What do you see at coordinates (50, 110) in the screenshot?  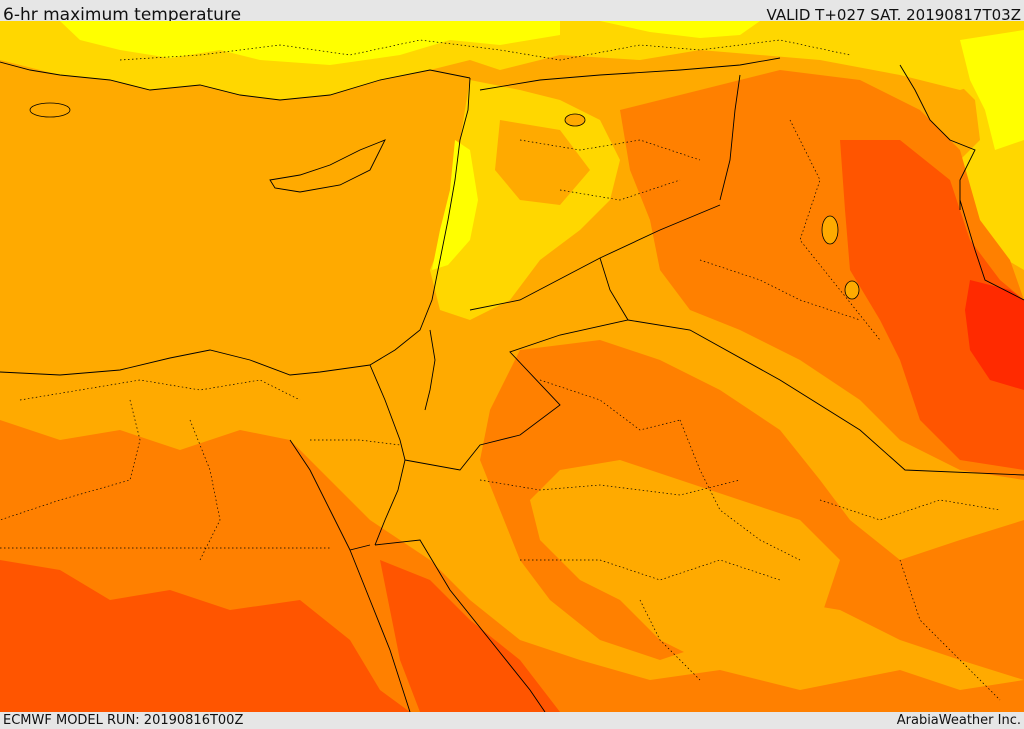 I see `island-crete` at bounding box center [50, 110].